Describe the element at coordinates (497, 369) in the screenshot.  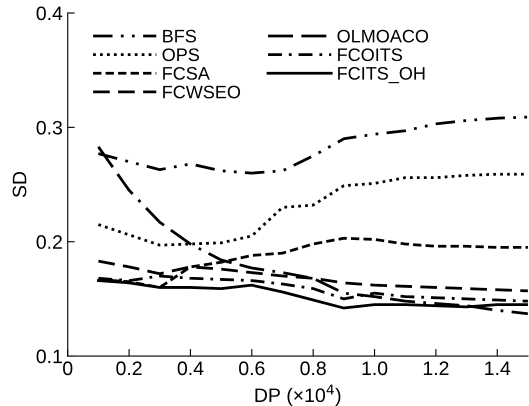
I see `x-tick-label: 1.4` at that location.